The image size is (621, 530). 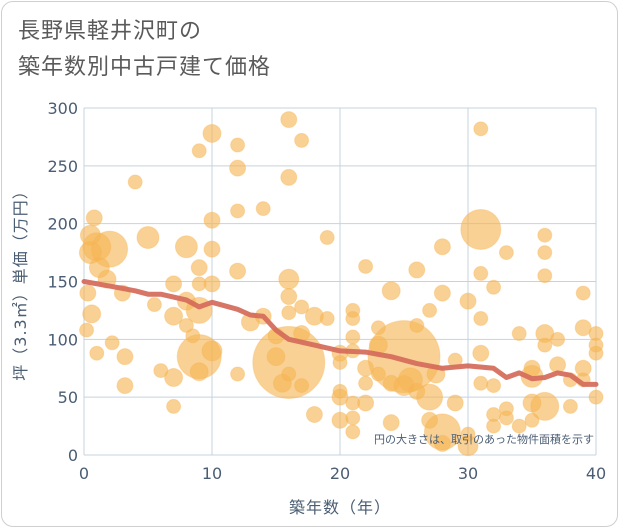 What do you see at coordinates (110, 31) in the screenshot?
I see `title-line-1: 長野県軽井沢町の` at bounding box center [110, 31].